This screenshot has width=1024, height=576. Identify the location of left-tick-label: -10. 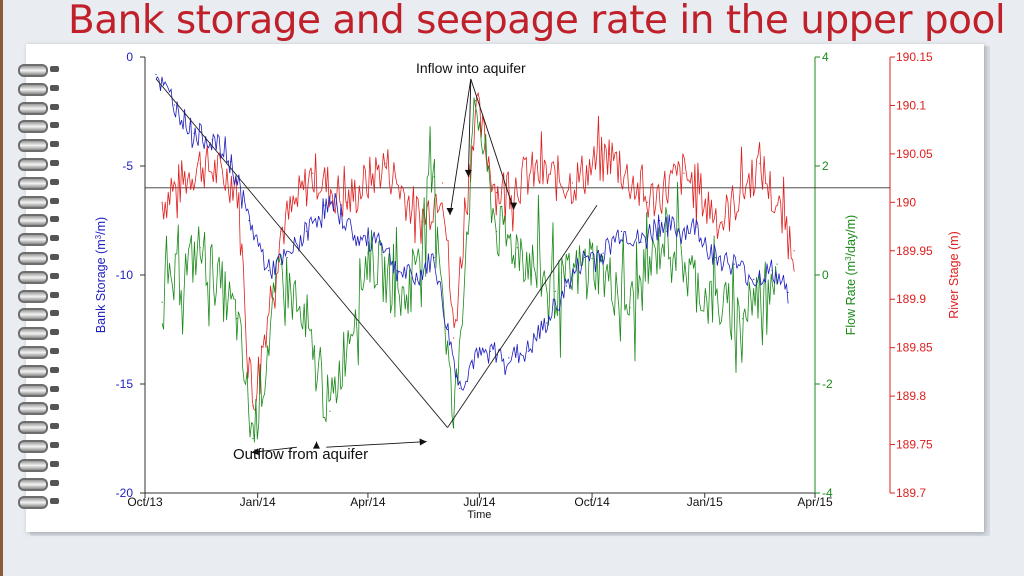
(125, 275).